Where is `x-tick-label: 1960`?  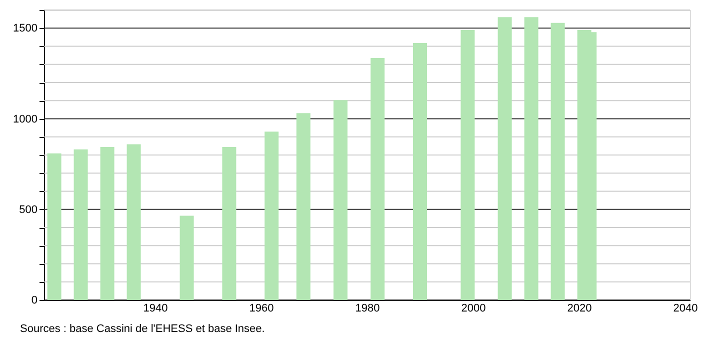
x-tick-label: 1960 is located at coordinates (261, 308).